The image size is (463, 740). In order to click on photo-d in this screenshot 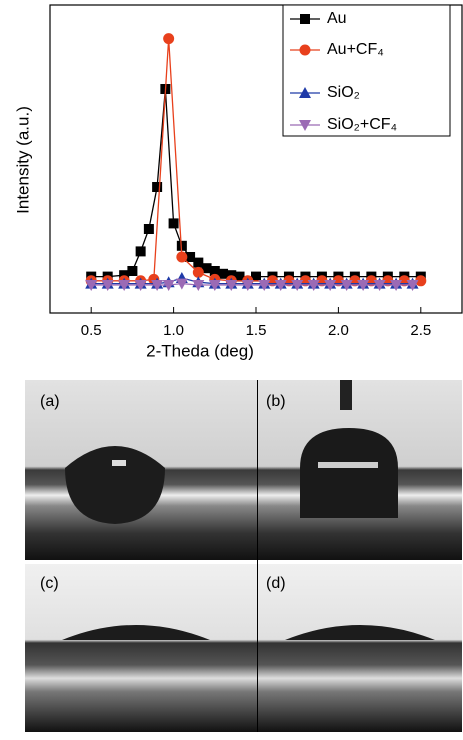, I will do `click(360, 648)`.